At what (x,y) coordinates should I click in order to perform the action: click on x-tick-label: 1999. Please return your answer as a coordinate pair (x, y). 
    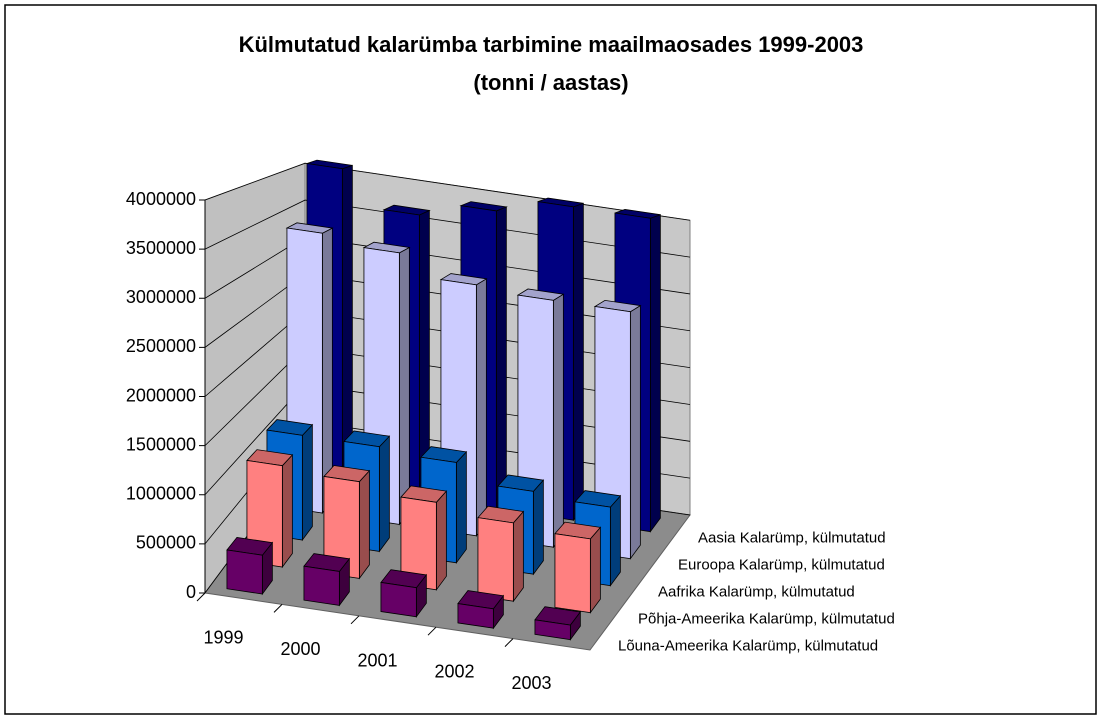
    Looking at the image, I should click on (223, 637).